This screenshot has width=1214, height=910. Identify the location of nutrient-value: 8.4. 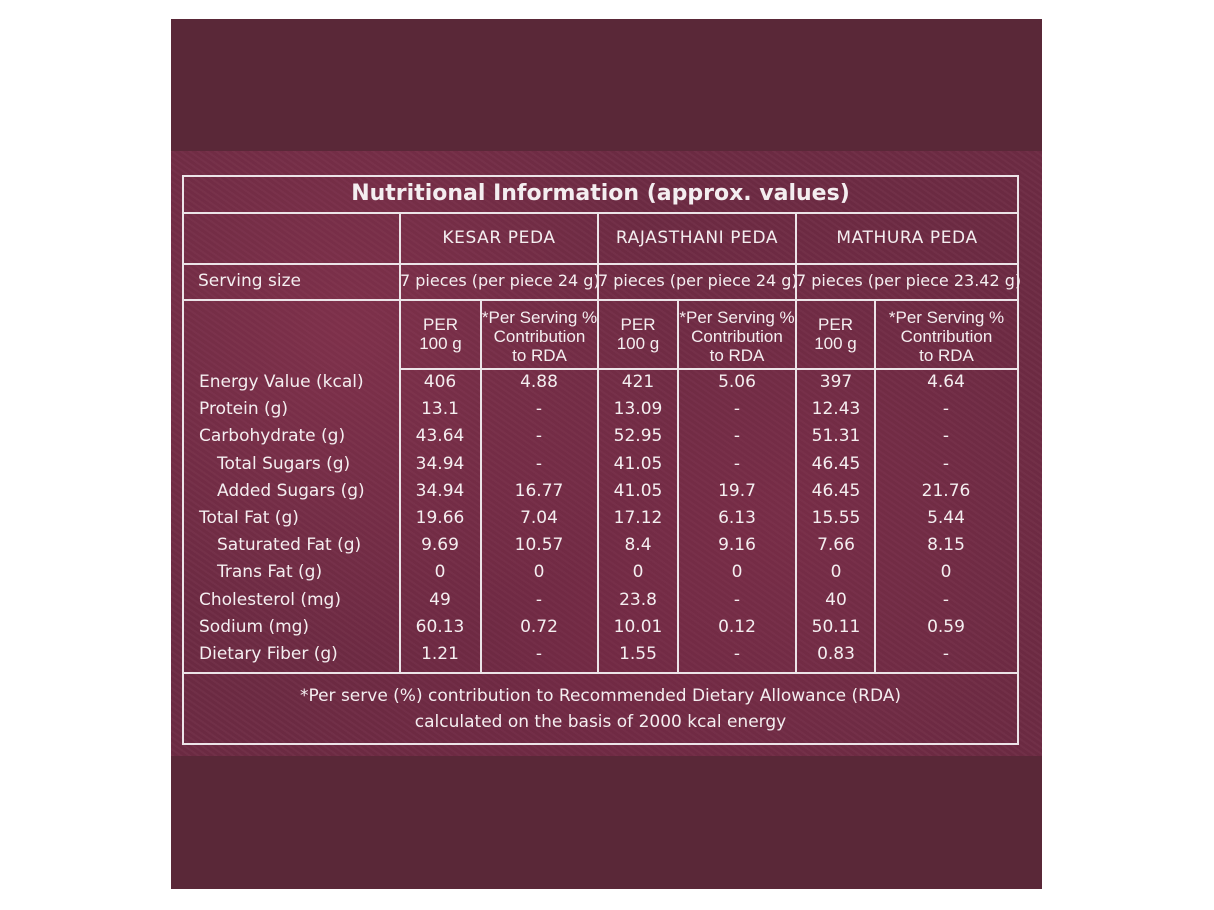
(638, 545).